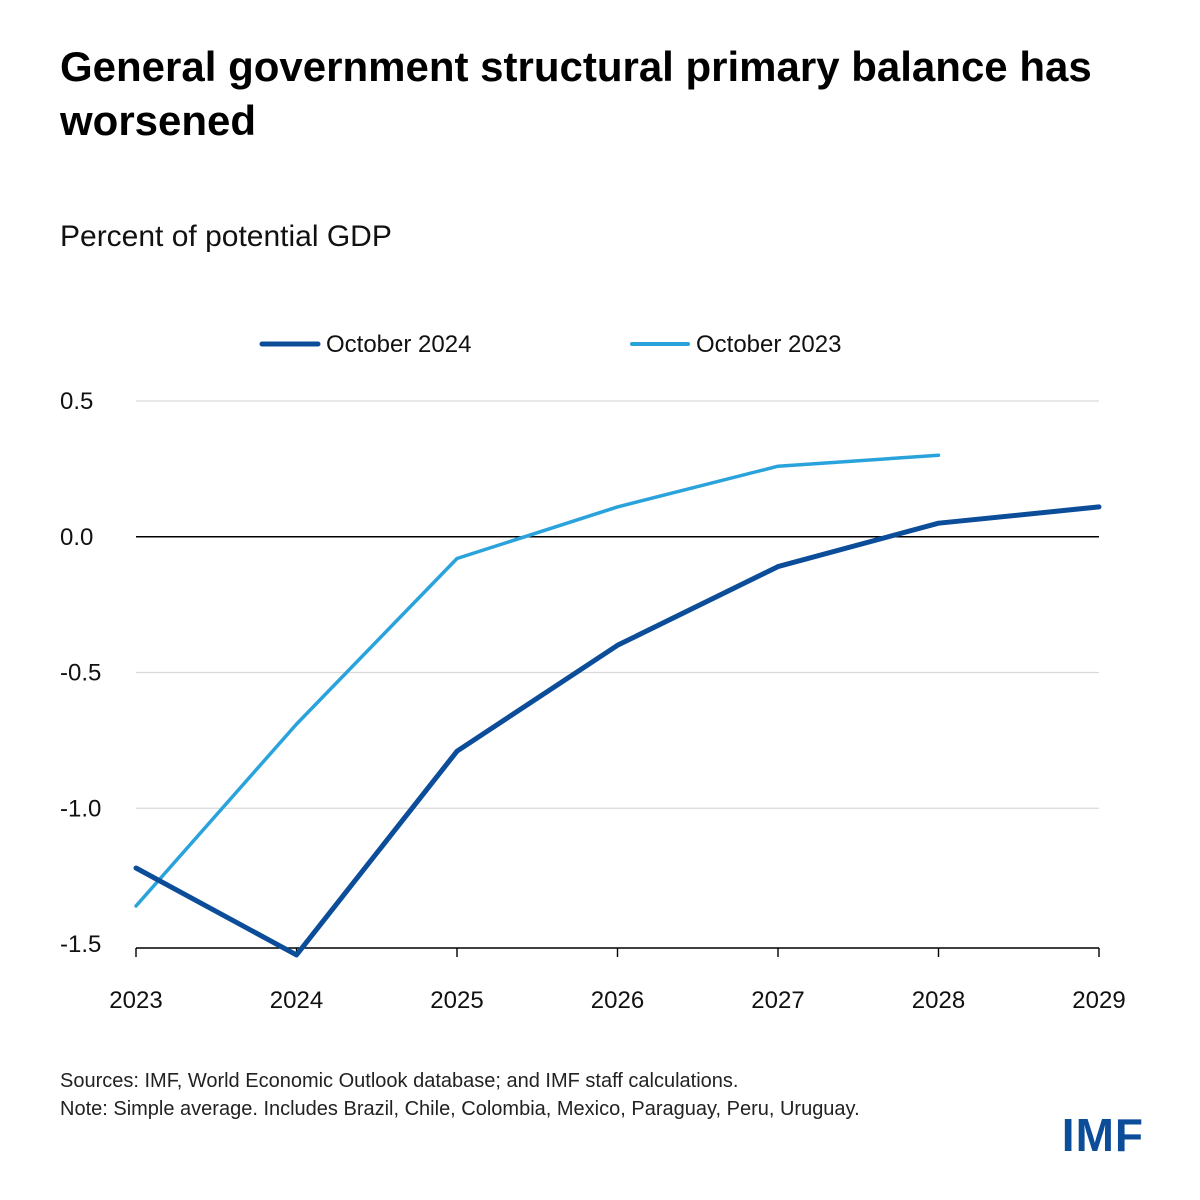  What do you see at coordinates (938, 1000) in the screenshot?
I see `x-tick-label: 2028` at bounding box center [938, 1000].